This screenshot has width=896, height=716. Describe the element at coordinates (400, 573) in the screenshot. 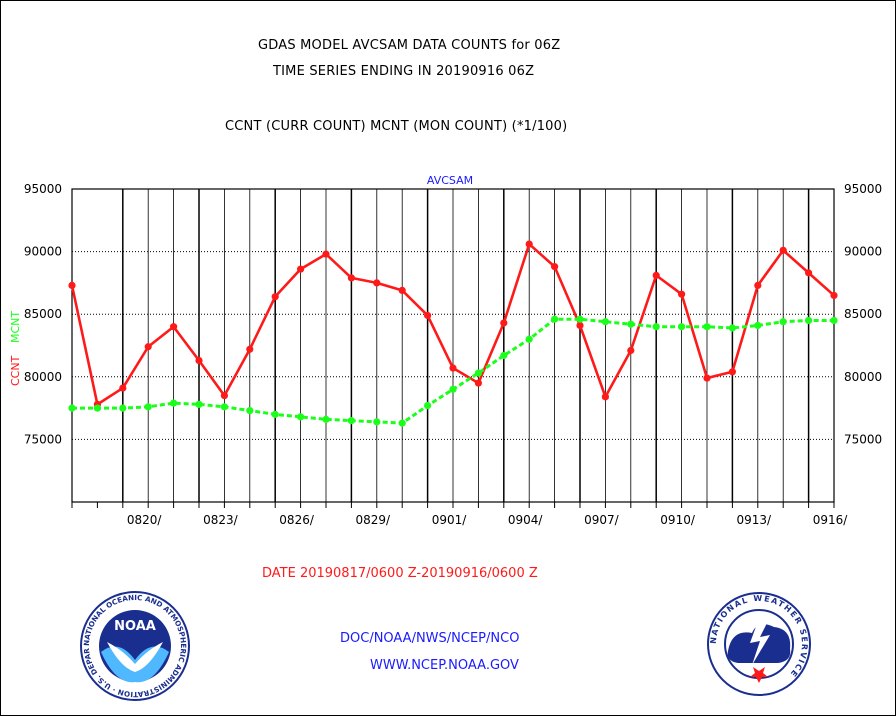

I see `date-range-label: DATE 20190817/0600 Z-20190916/0600 Z` at that location.